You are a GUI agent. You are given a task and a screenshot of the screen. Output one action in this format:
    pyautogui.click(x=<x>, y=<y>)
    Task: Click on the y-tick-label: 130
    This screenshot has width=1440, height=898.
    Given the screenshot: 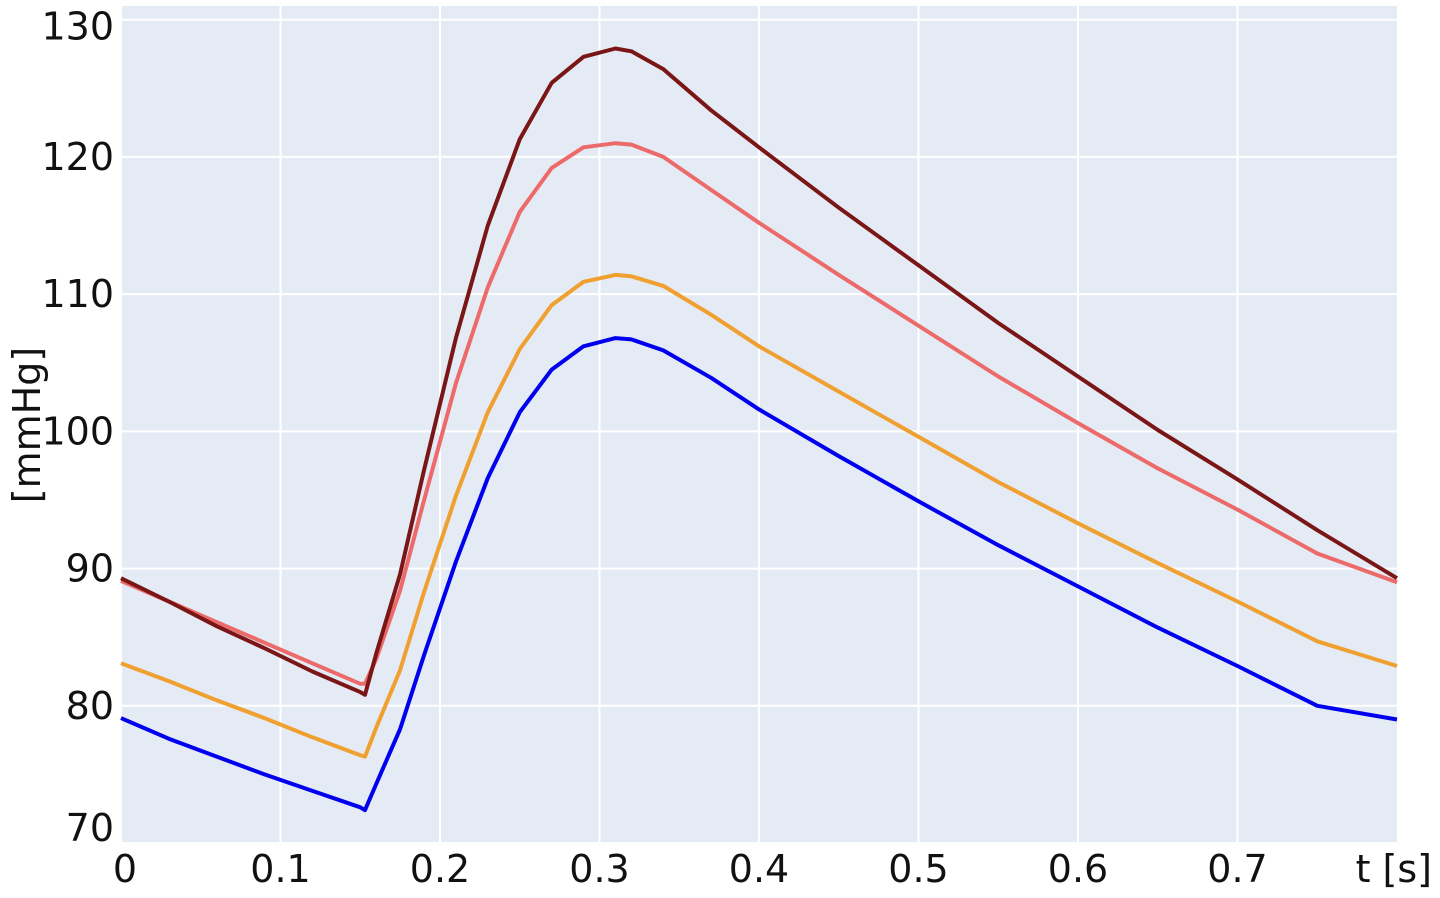 What is the action you would take?
    pyautogui.click(x=77, y=27)
    